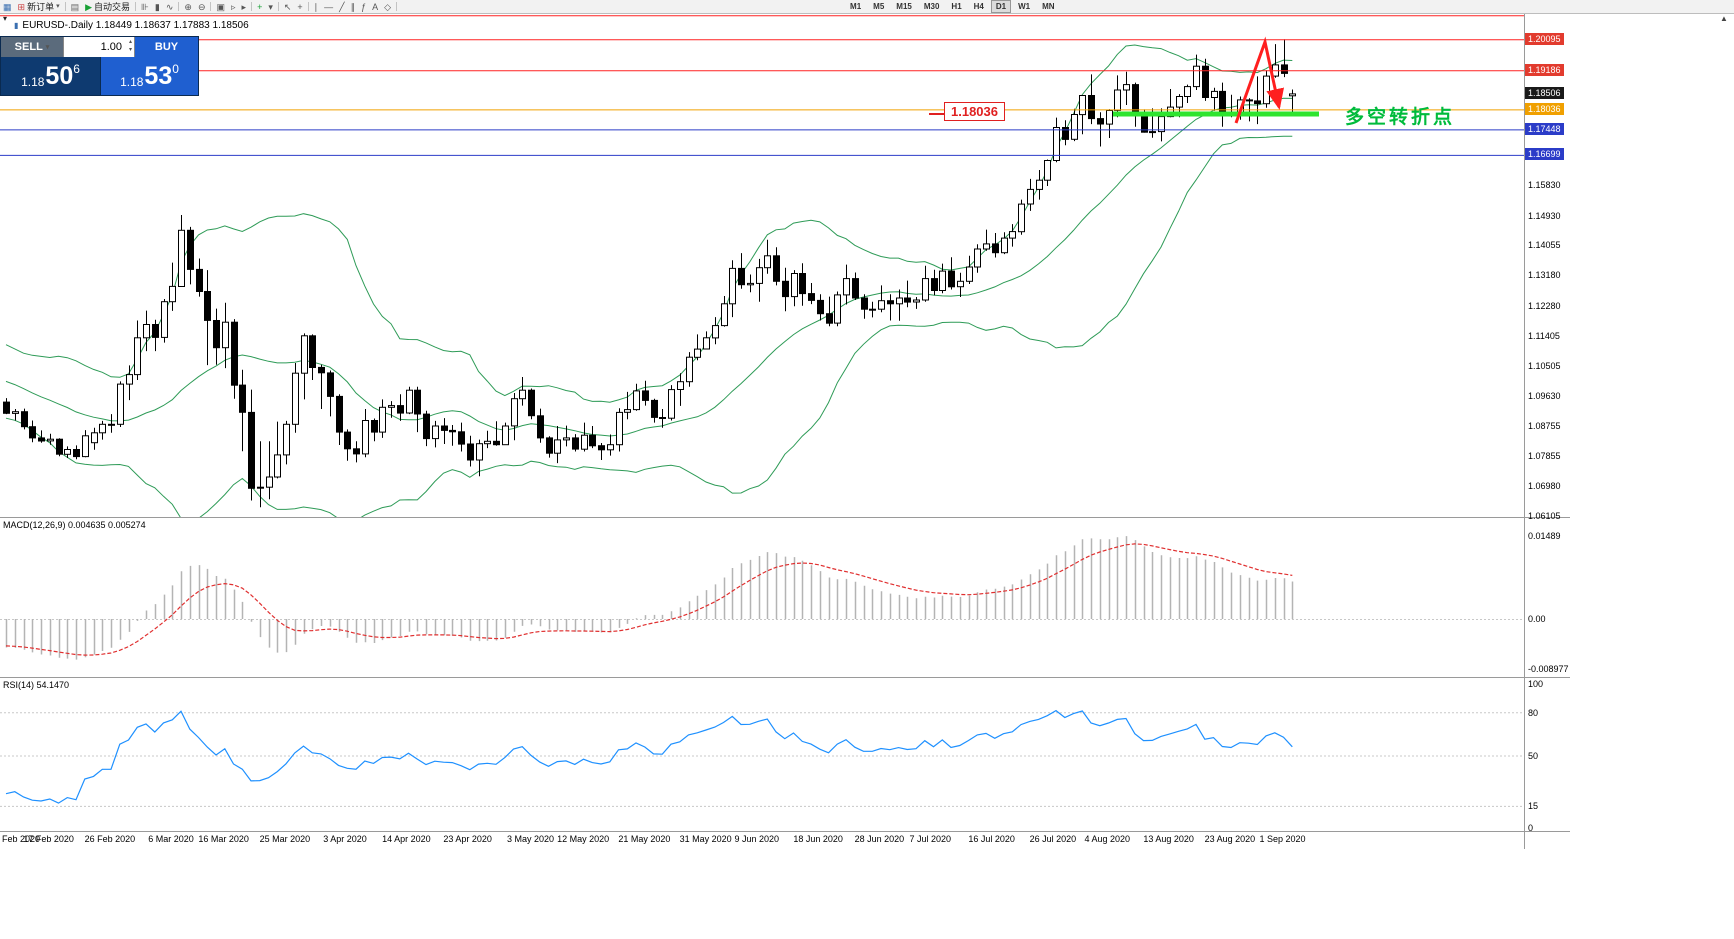  Describe the element at coordinates (879, 839) in the screenshot. I see `date-tick-label: 28 Jun 2020` at that location.